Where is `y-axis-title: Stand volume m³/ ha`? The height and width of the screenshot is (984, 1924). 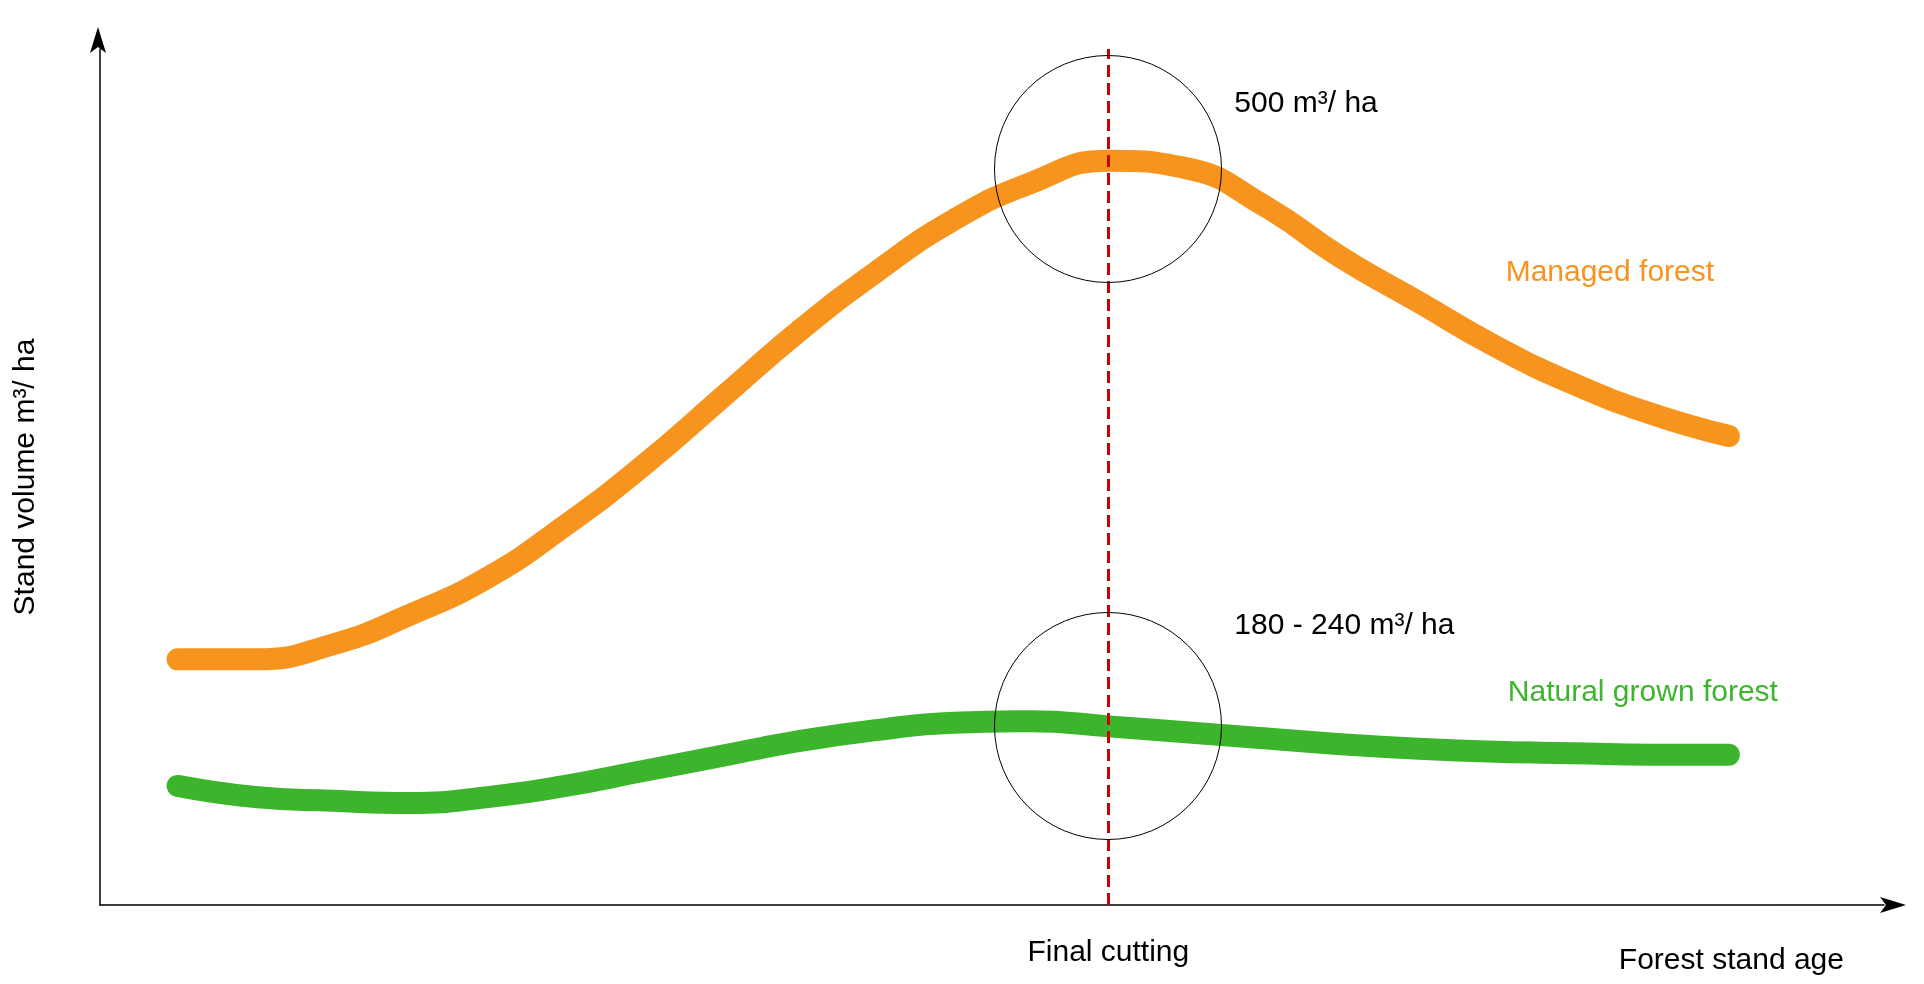 y-axis-title: Stand volume m³/ ha is located at coordinates (23, 477).